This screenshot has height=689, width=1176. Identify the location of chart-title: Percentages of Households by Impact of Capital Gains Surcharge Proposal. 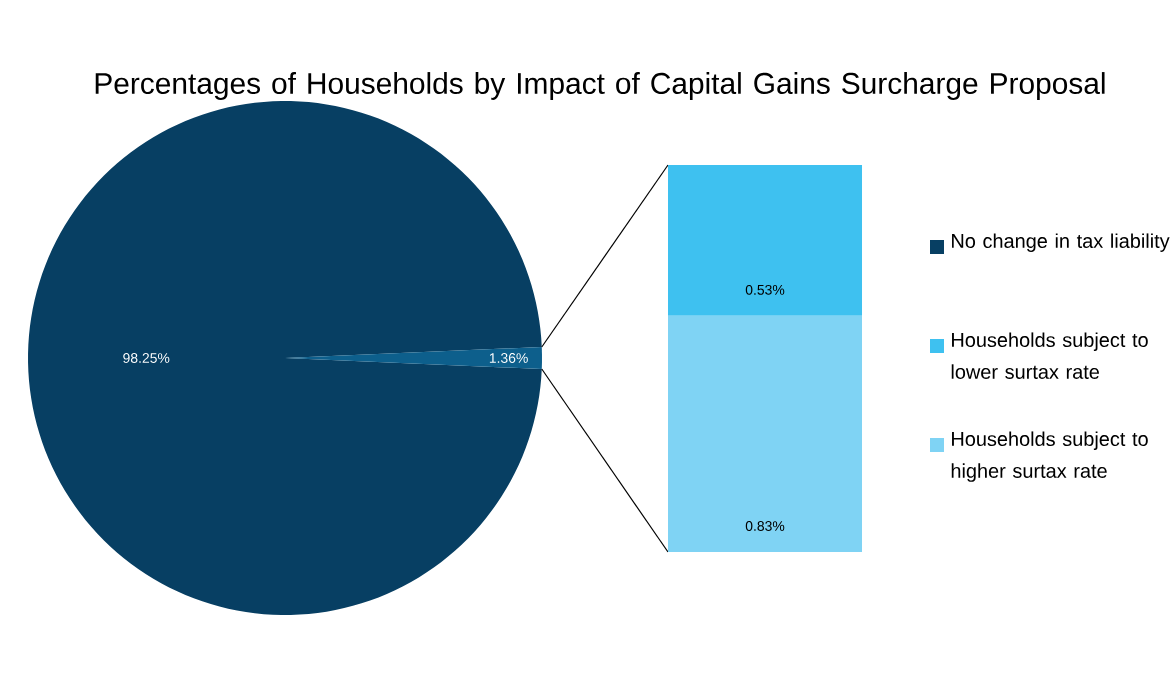
(600, 86).